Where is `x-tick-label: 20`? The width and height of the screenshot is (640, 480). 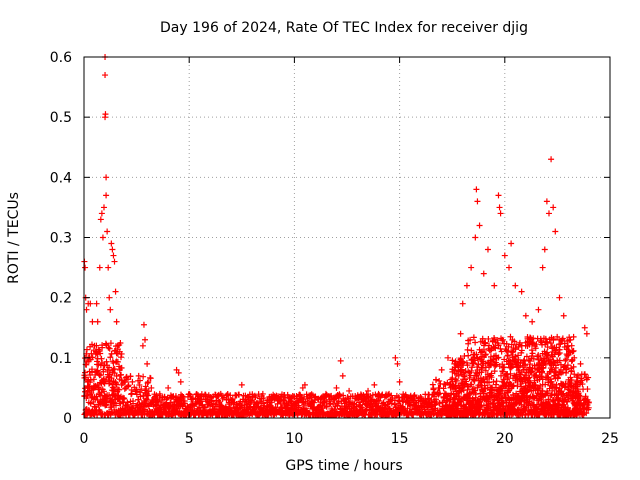
x-tick-label: 20 is located at coordinates (505, 439).